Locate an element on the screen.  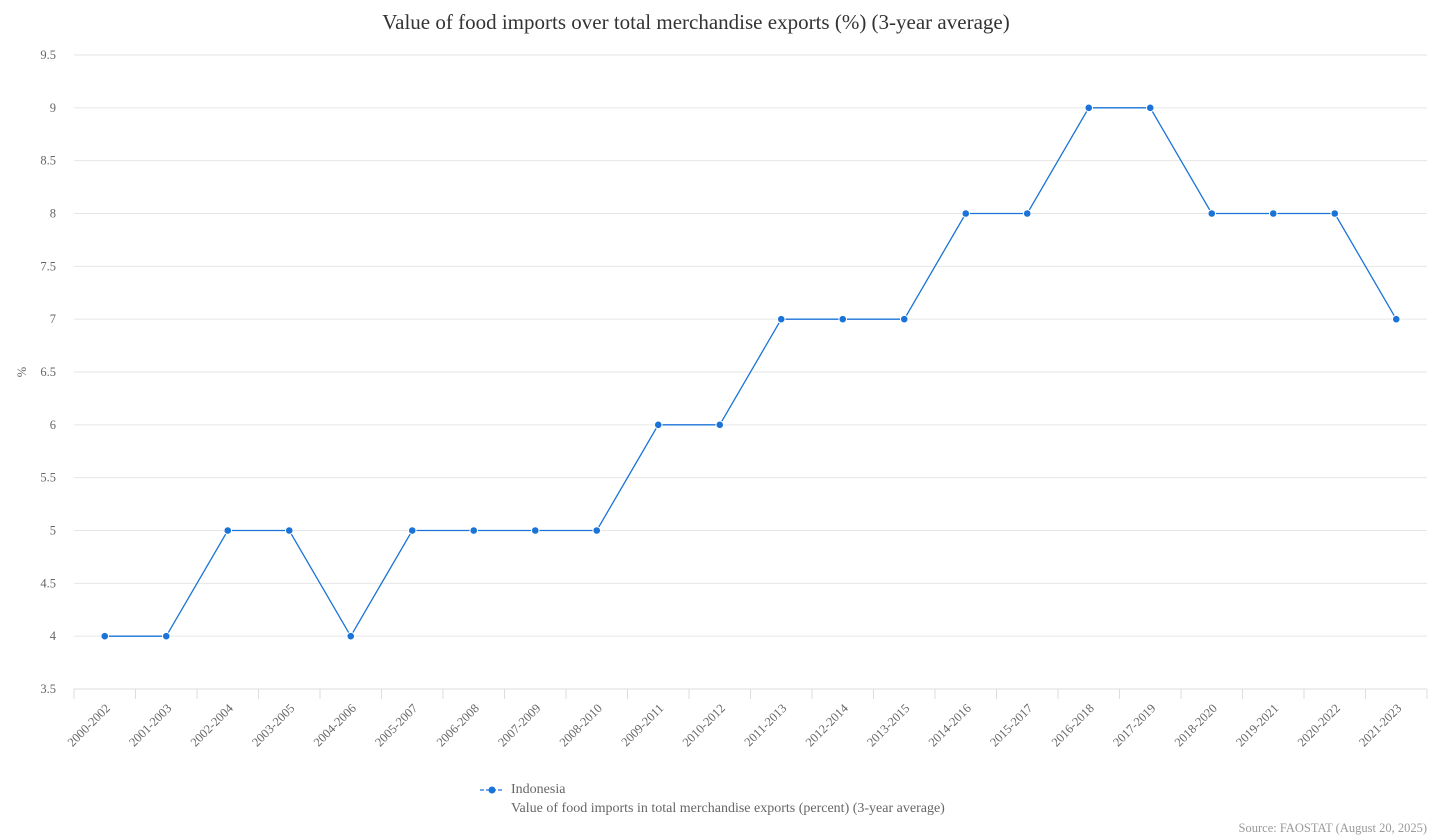
y-tick-label: 9 is located at coordinates (53, 108).